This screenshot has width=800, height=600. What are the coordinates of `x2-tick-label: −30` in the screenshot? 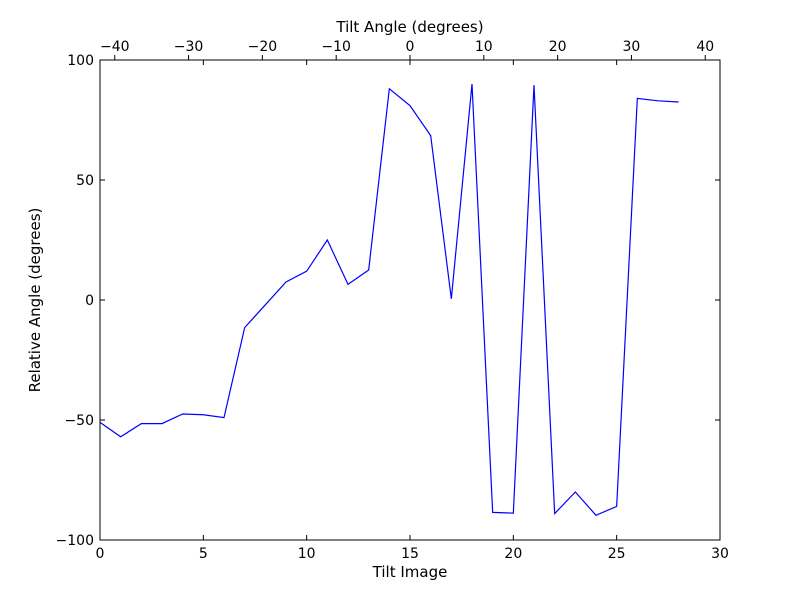 It's located at (189, 47).